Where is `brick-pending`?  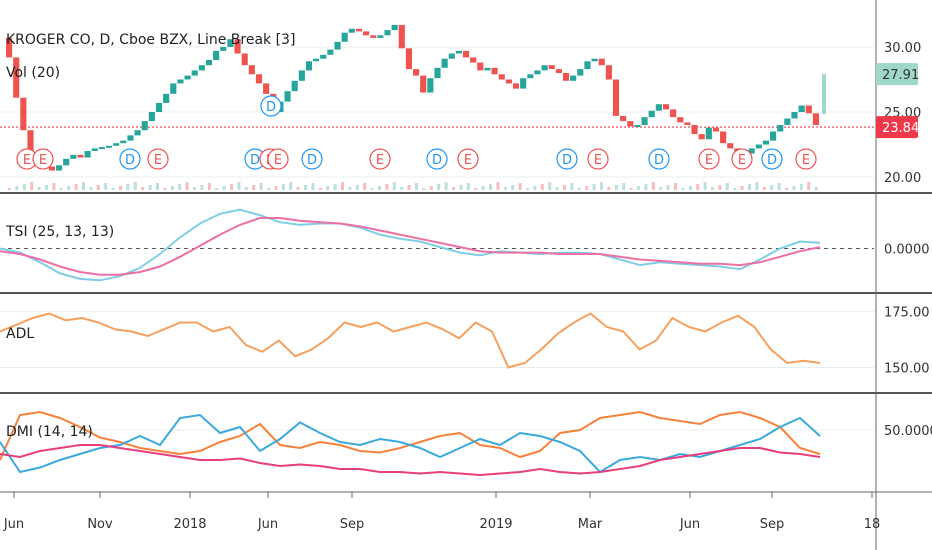 brick-pending is located at coordinates (824, 94).